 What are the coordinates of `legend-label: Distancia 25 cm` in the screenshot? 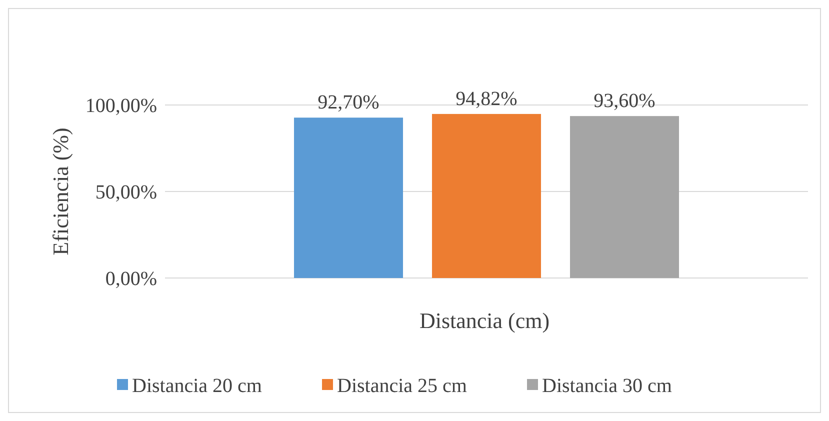 It's located at (402, 386).